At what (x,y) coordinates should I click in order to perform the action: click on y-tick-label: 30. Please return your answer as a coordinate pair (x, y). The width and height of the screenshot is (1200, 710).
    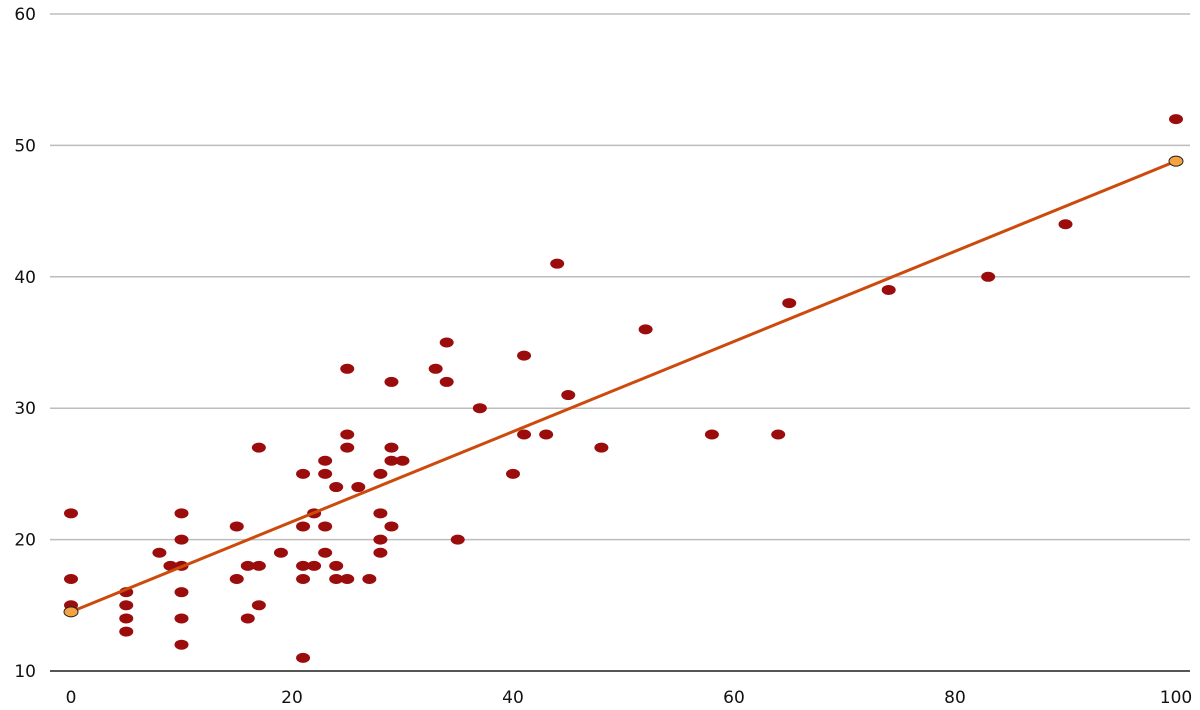
    Looking at the image, I should click on (25, 409).